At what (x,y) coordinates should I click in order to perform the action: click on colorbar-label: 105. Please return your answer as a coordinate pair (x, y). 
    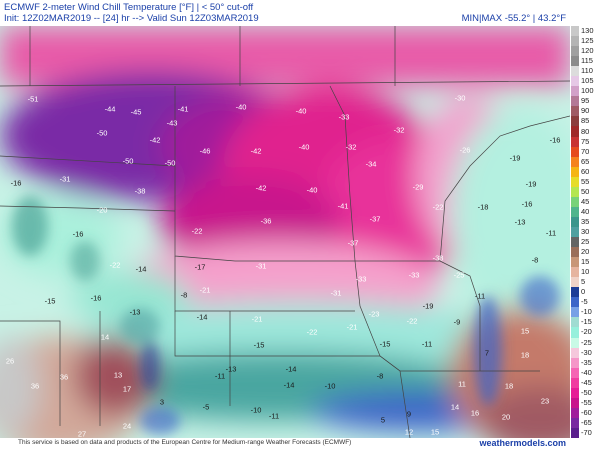
    Looking at the image, I should click on (587, 81).